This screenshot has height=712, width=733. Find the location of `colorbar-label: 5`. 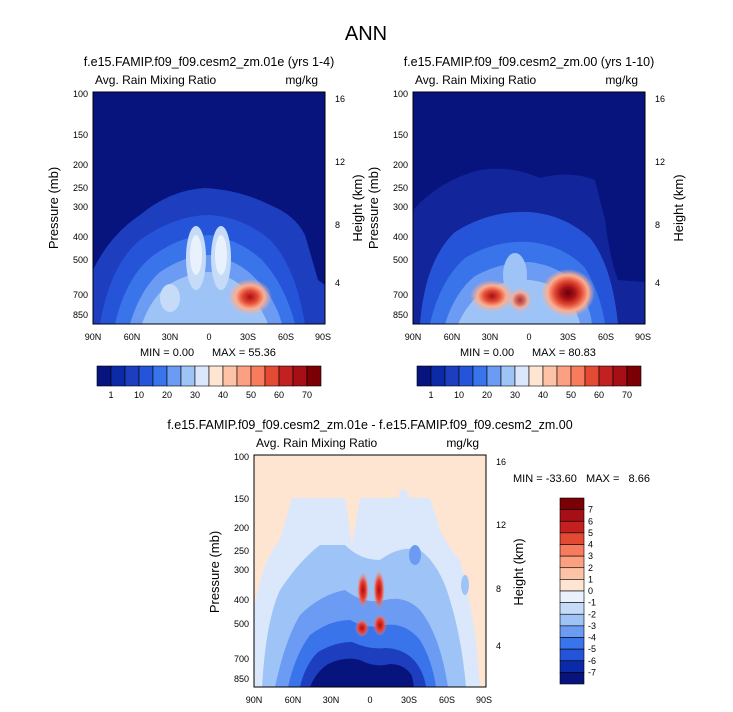

colorbar-label: 5 is located at coordinates (590, 533).